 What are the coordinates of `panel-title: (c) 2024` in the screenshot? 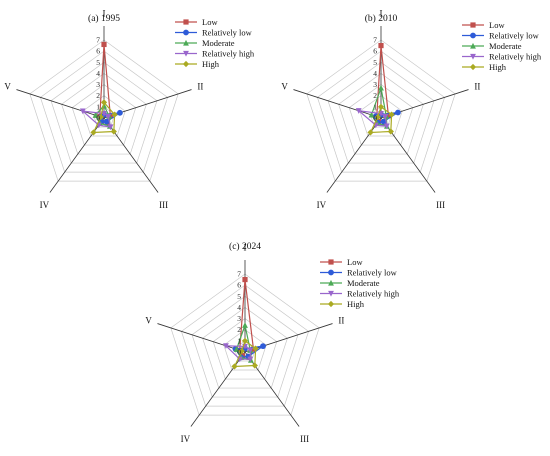 It's located at (245, 246).